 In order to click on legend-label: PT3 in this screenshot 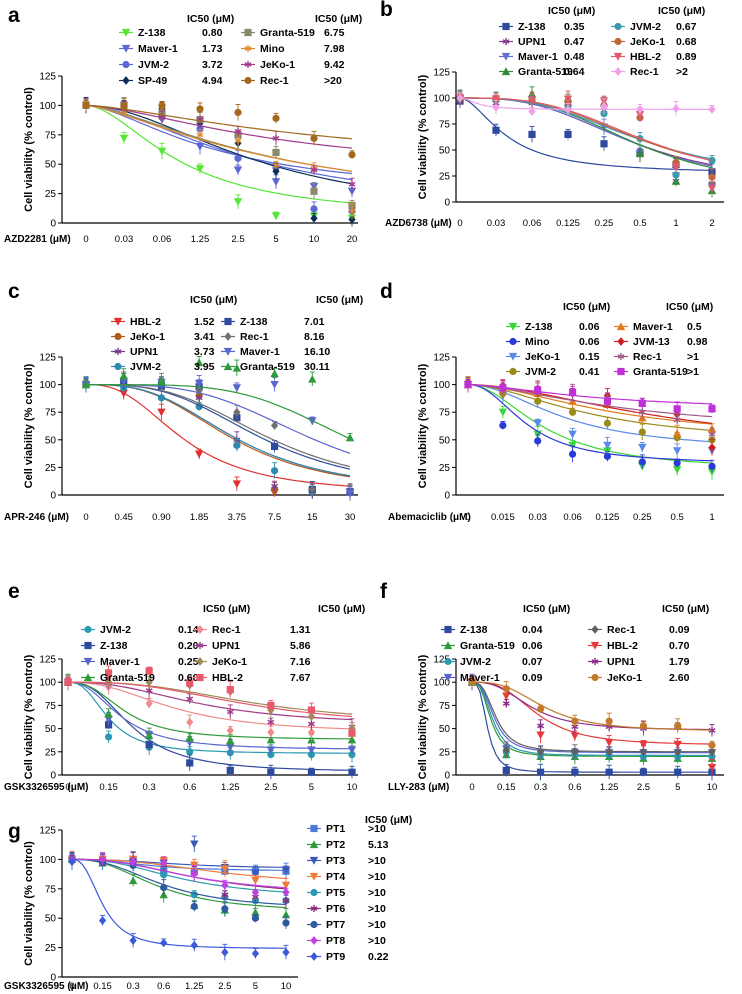, I will do `click(335, 861)`.